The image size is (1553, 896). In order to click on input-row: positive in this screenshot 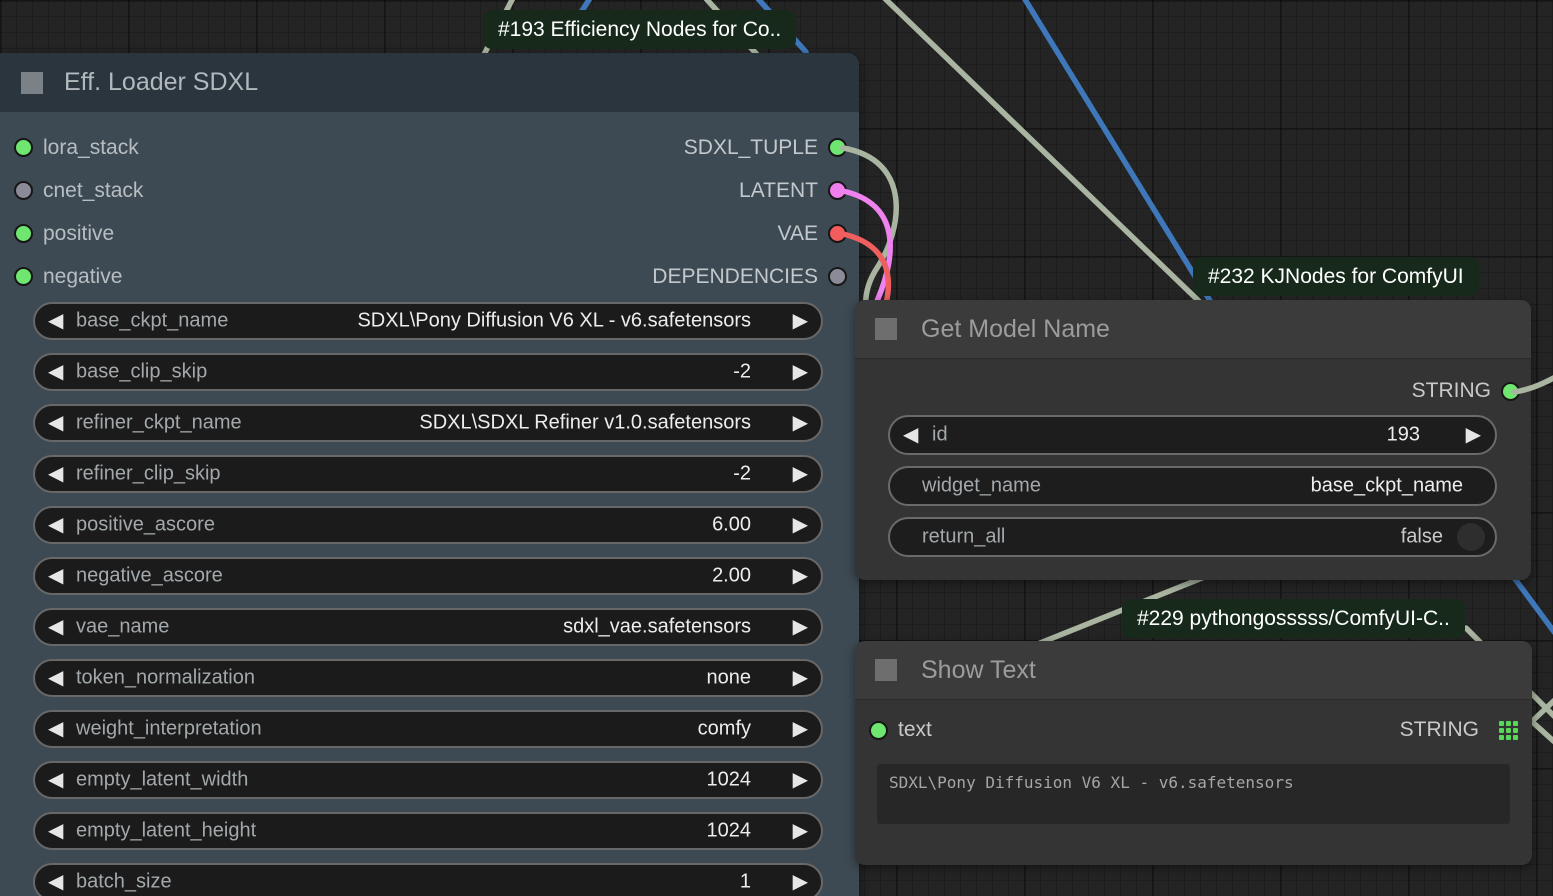, I will do `click(429, 233)`.